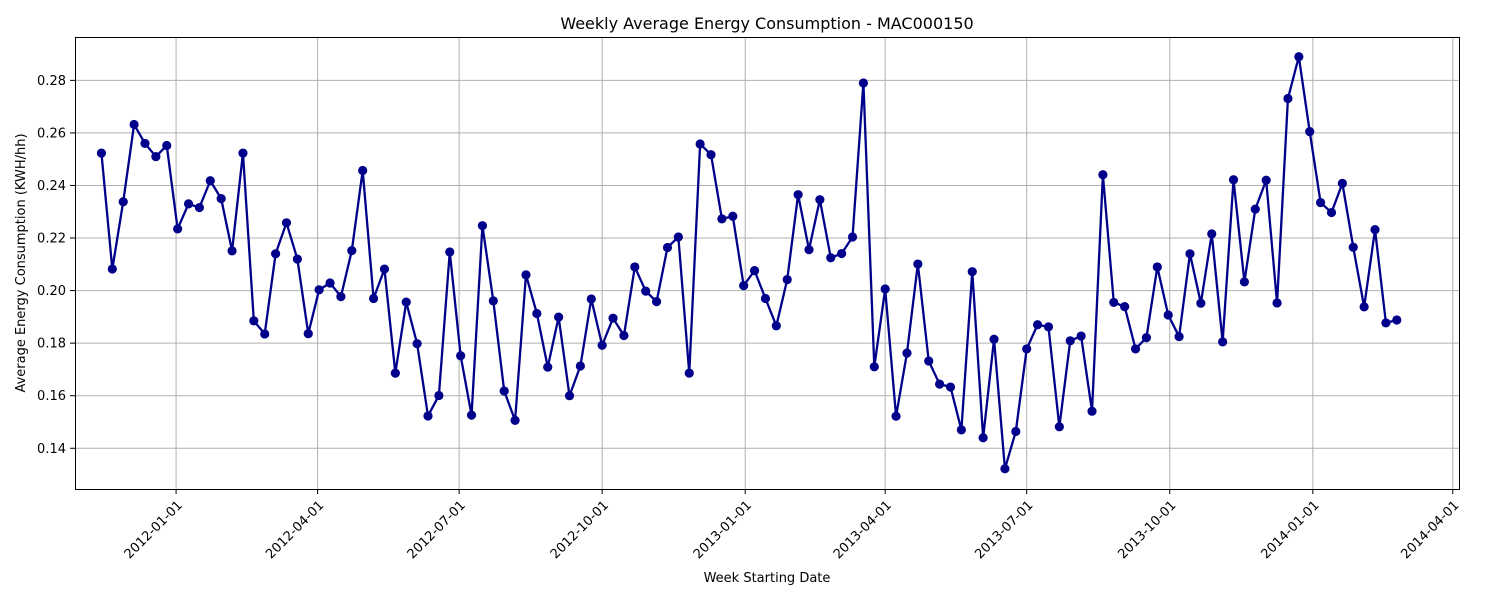  I want to click on y-tick: 0.18, so click(56, 344).